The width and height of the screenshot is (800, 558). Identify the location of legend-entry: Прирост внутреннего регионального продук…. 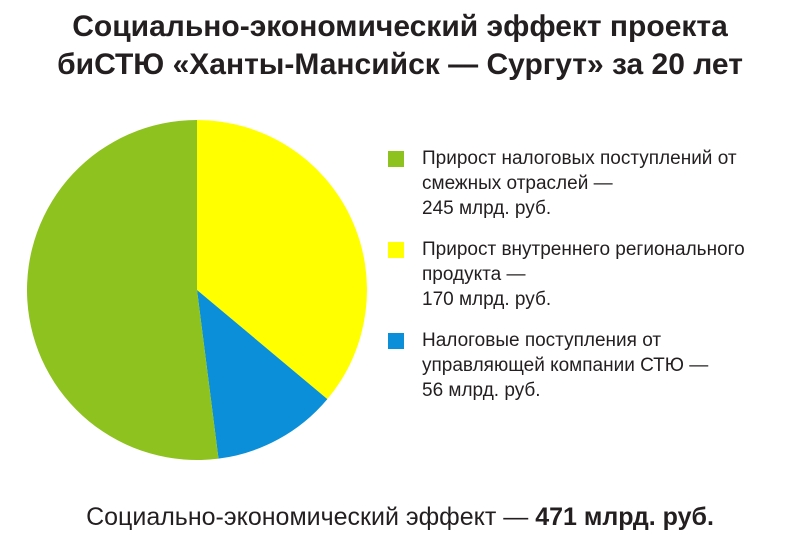
(588, 274).